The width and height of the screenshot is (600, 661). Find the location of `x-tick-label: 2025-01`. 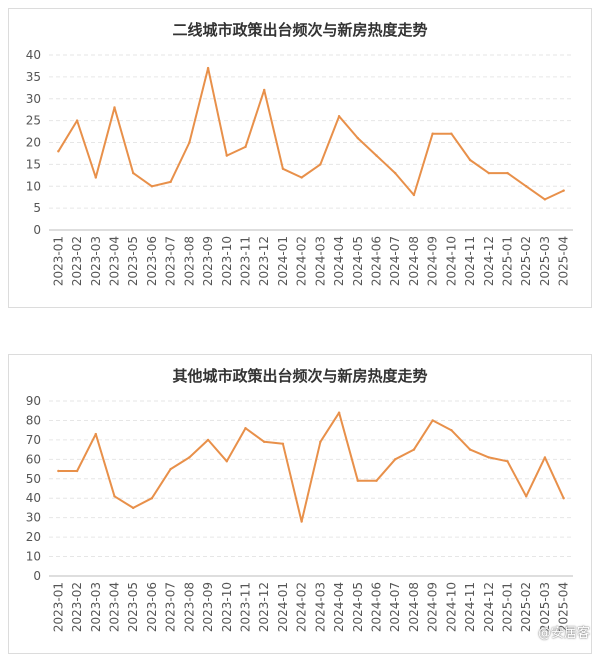

x-tick-label: 2025-01 is located at coordinates (508, 261).